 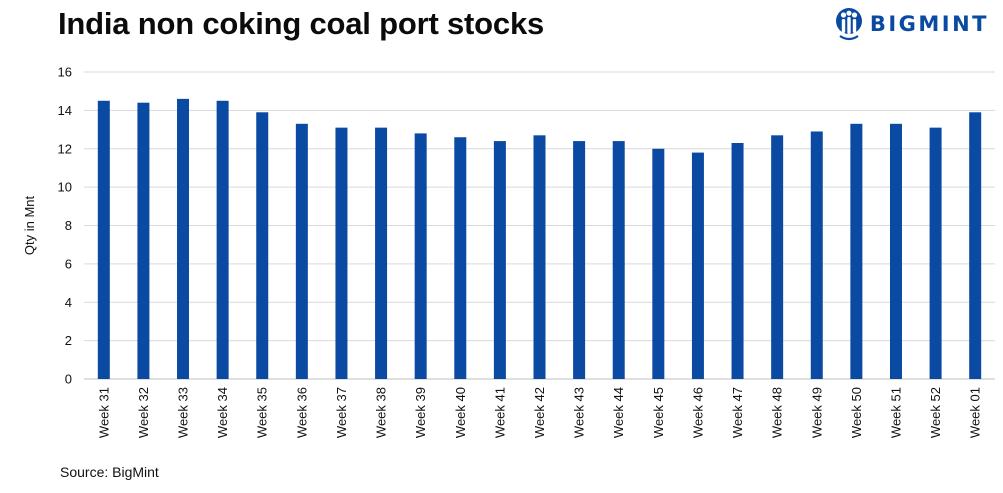 I want to click on x-tick-label: Week 33, so click(x=183, y=412).